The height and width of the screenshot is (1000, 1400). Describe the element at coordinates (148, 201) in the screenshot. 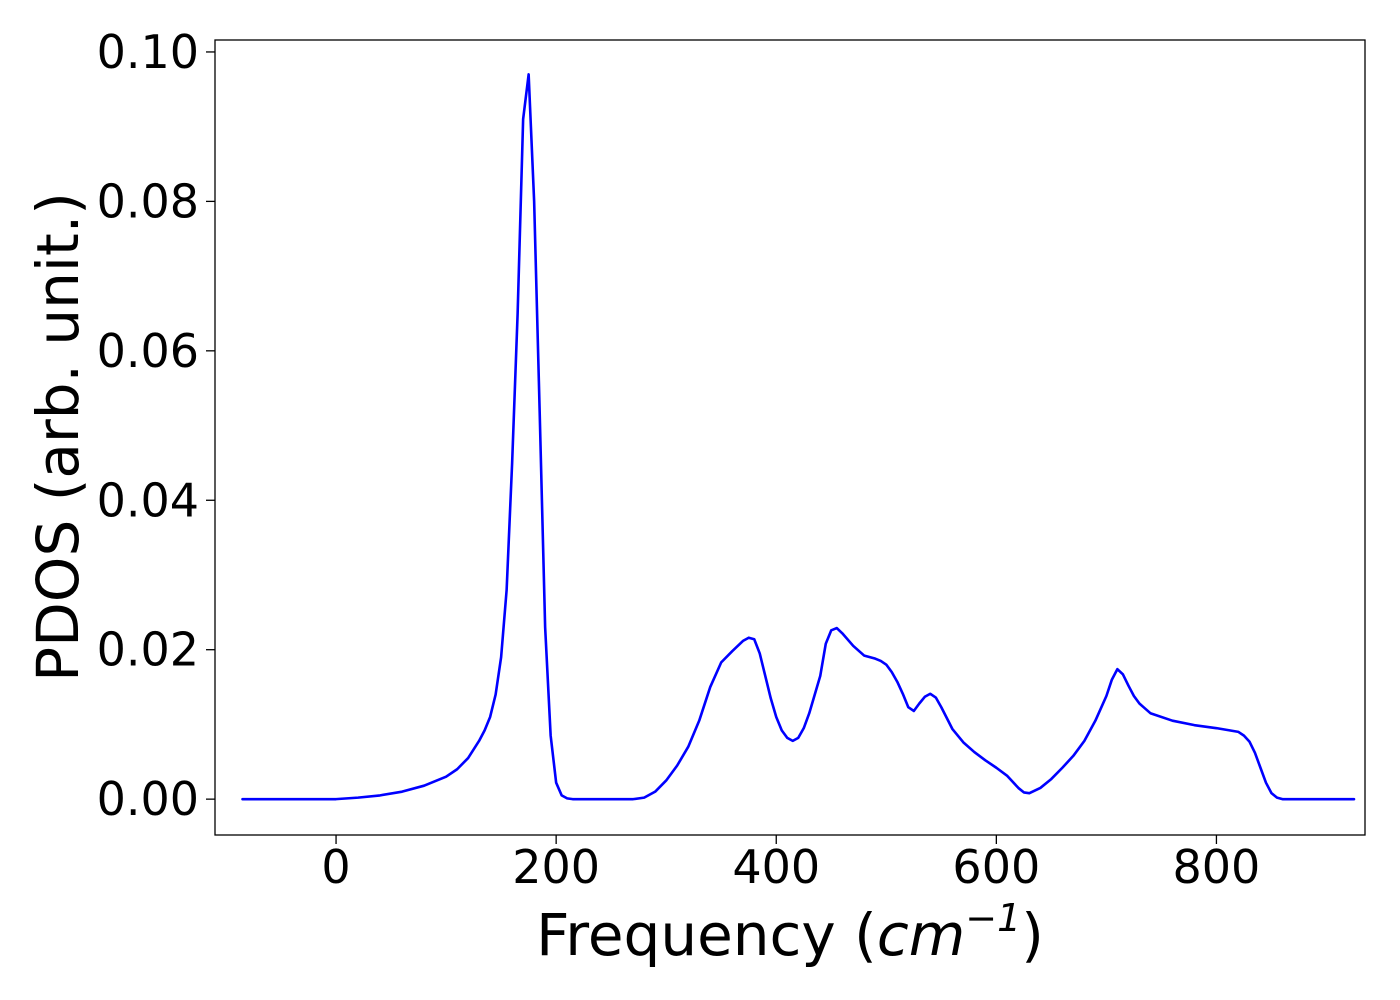

I see `y-tick-label: 0.08` at that location.